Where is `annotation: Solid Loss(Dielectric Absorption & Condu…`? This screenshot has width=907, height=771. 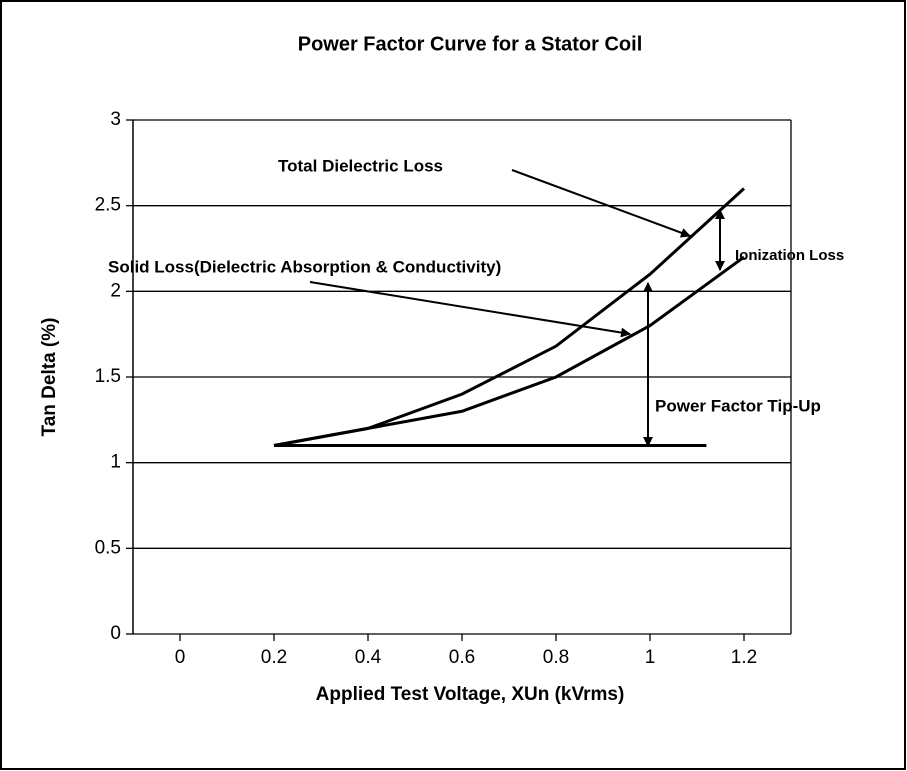
annotation: Solid Loss(Dielectric Absorption & Condu… is located at coordinates (304, 266).